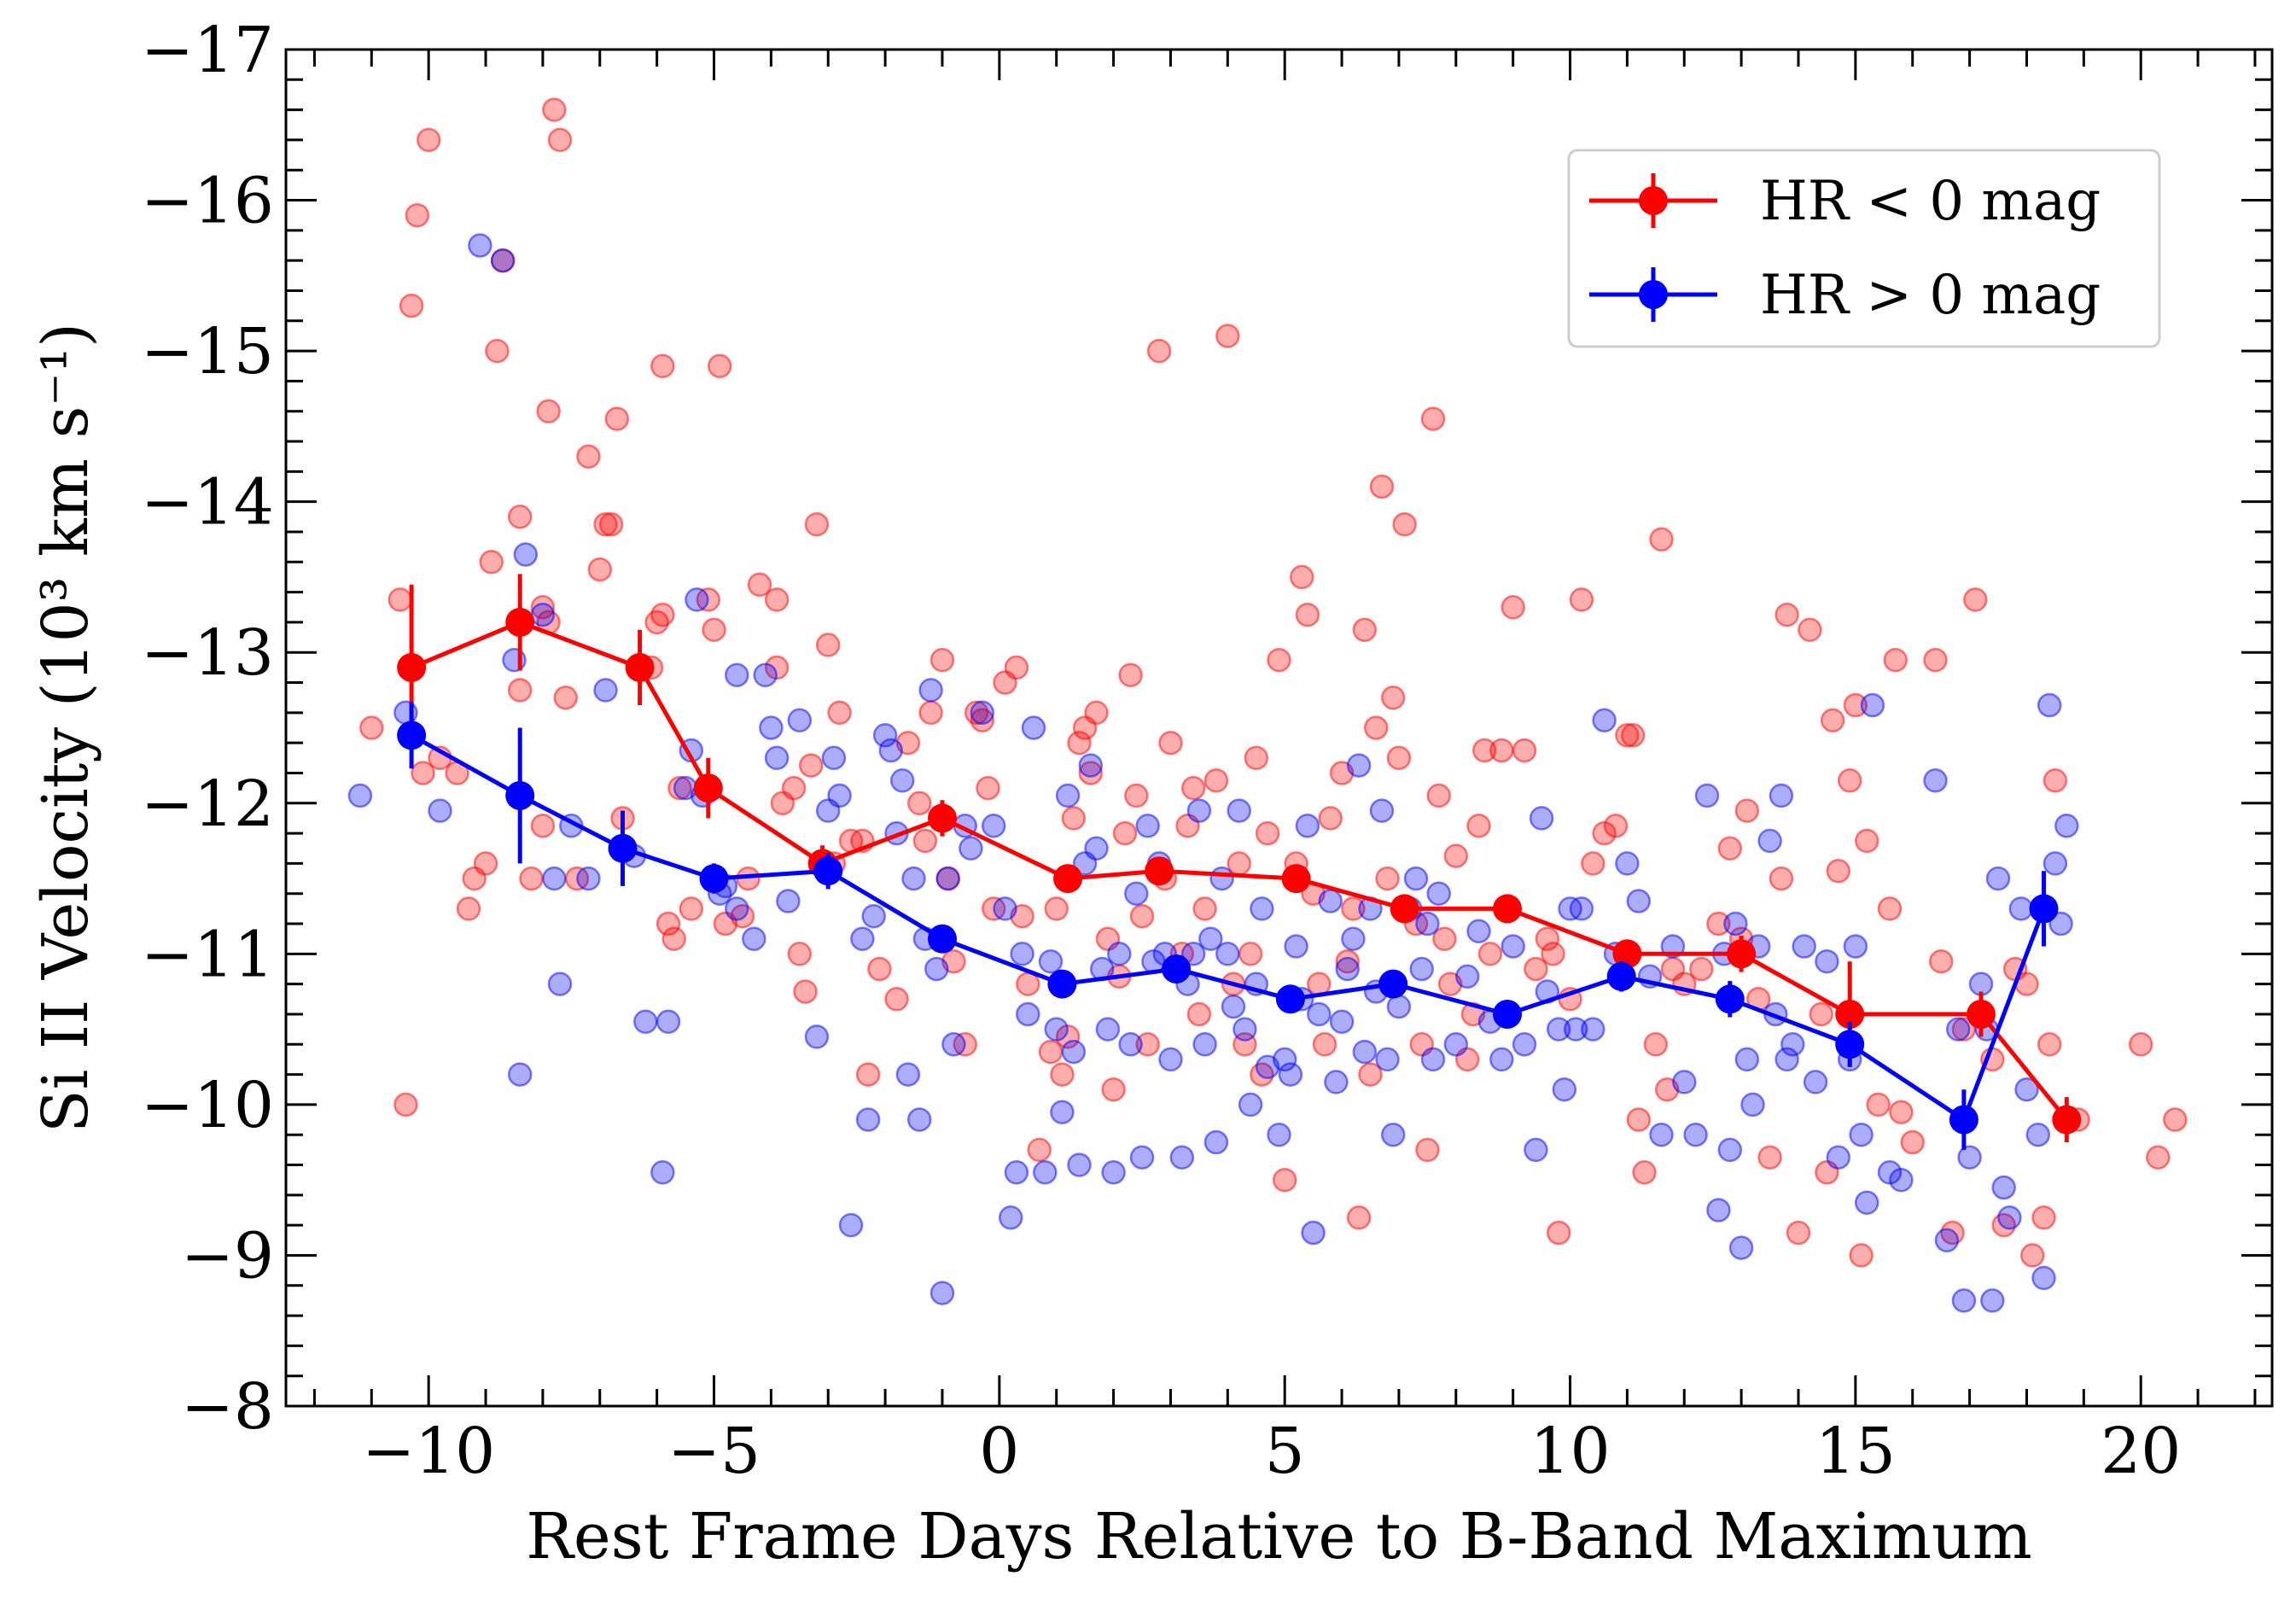  What do you see at coordinates (429, 1452) in the screenshot?
I see `x-tick-label: −10` at bounding box center [429, 1452].